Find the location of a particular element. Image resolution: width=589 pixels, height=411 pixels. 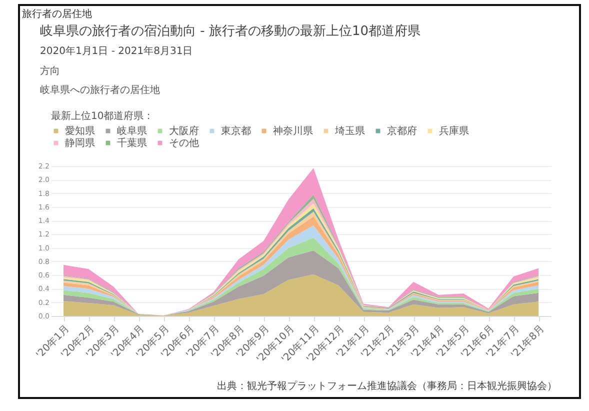

legend-label: 大阪府 is located at coordinates (184, 131).